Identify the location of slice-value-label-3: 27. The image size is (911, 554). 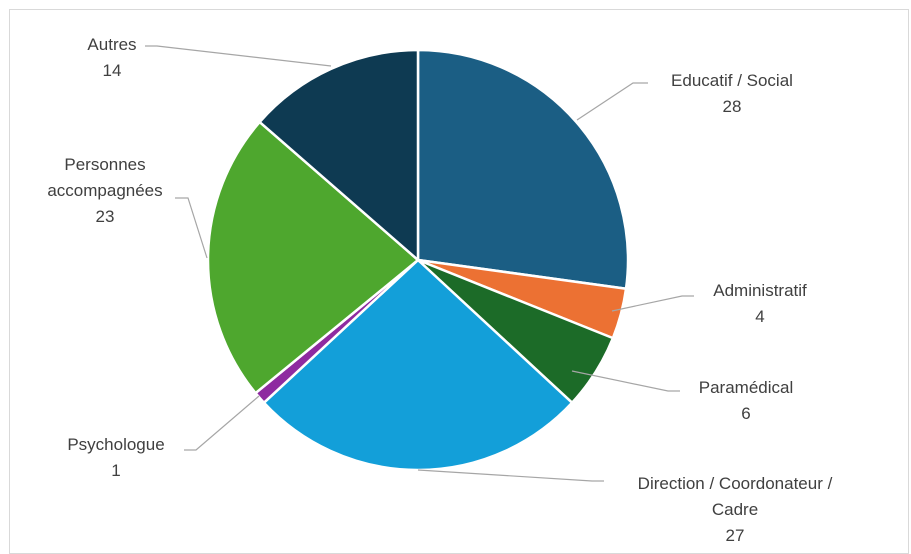
(735, 535).